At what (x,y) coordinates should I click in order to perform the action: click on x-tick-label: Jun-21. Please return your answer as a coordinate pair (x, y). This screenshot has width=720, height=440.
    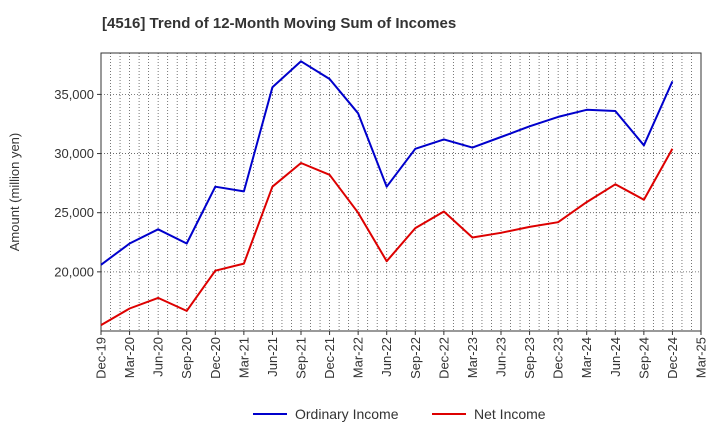
    Looking at the image, I should click on (272, 357).